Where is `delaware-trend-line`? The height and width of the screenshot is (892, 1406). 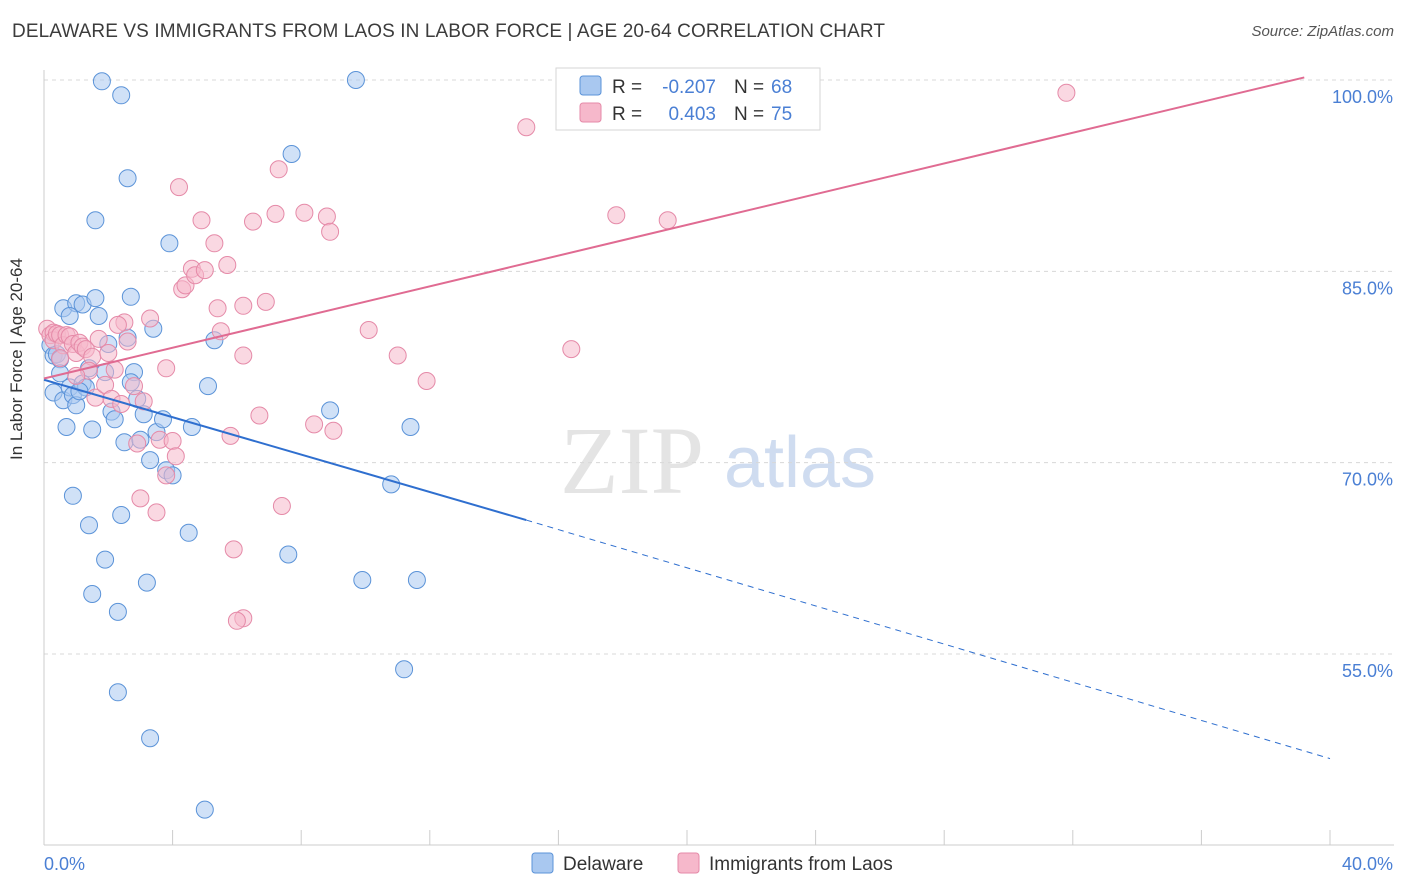
delaware-trend-line is located at coordinates (285, 450).